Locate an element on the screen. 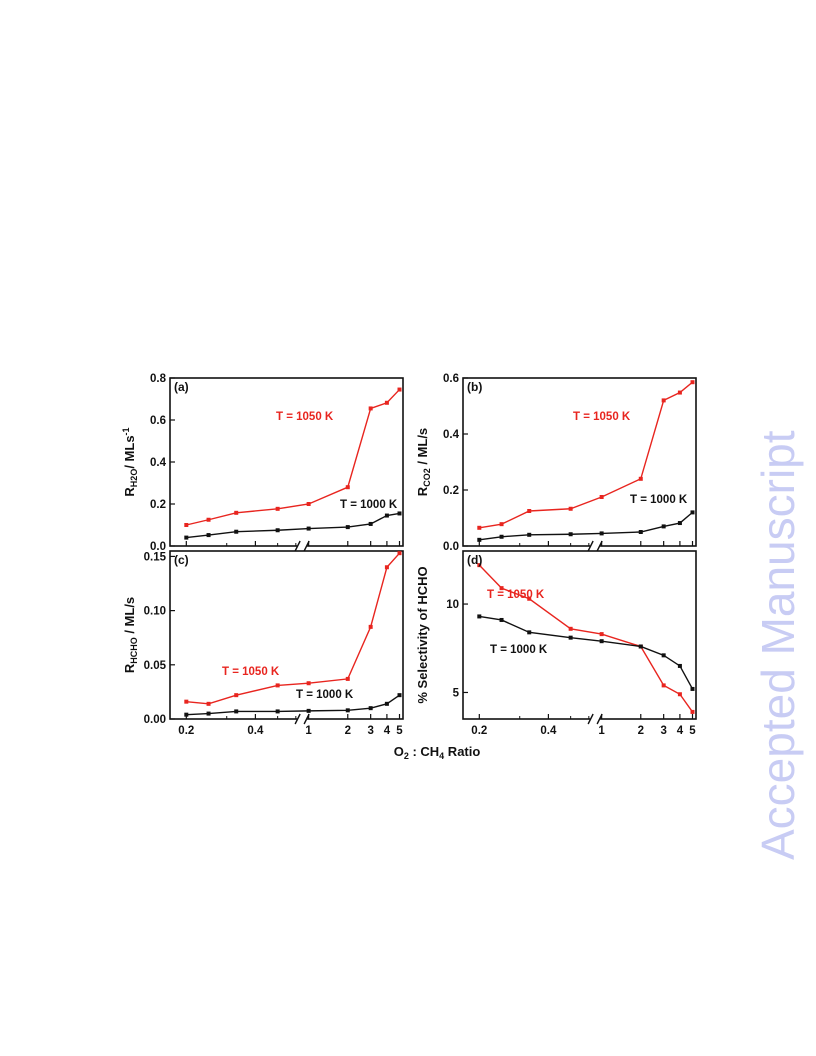 The height and width of the screenshot is (1056, 816). y-title-suffix: / MLs is located at coordinates (129, 451).